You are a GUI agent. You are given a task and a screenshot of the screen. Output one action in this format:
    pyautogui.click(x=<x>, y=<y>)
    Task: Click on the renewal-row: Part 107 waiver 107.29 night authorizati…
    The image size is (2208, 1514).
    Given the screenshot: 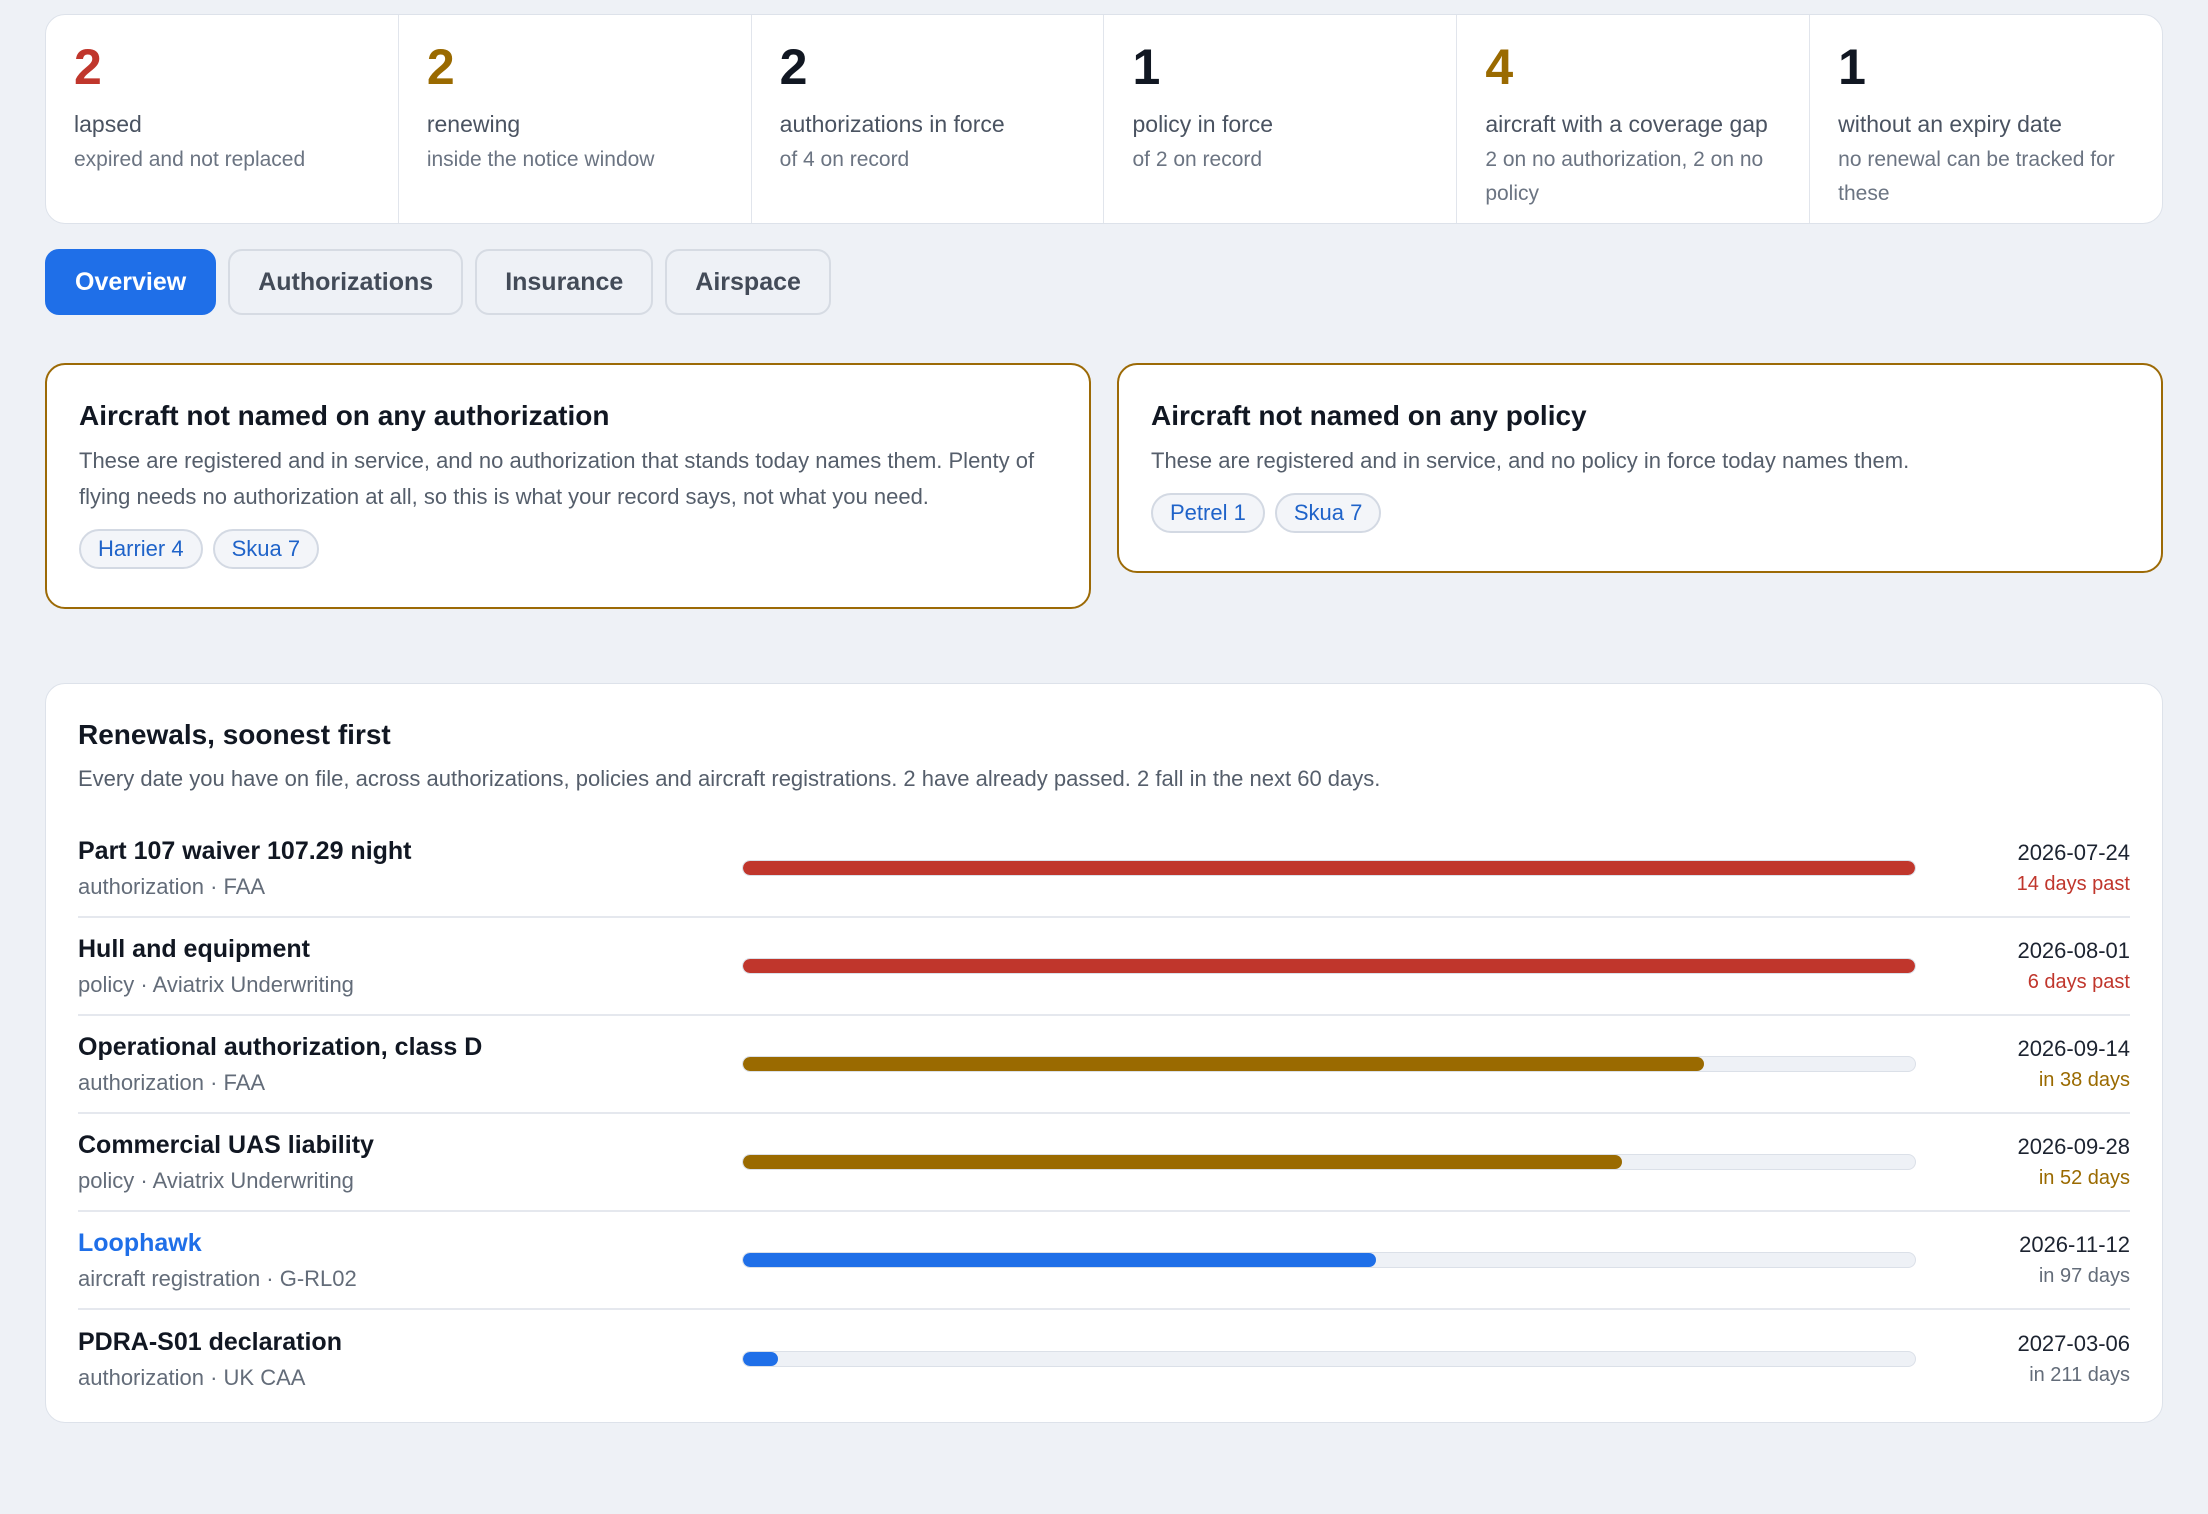 What is the action you would take?
    pyautogui.click(x=1104, y=869)
    